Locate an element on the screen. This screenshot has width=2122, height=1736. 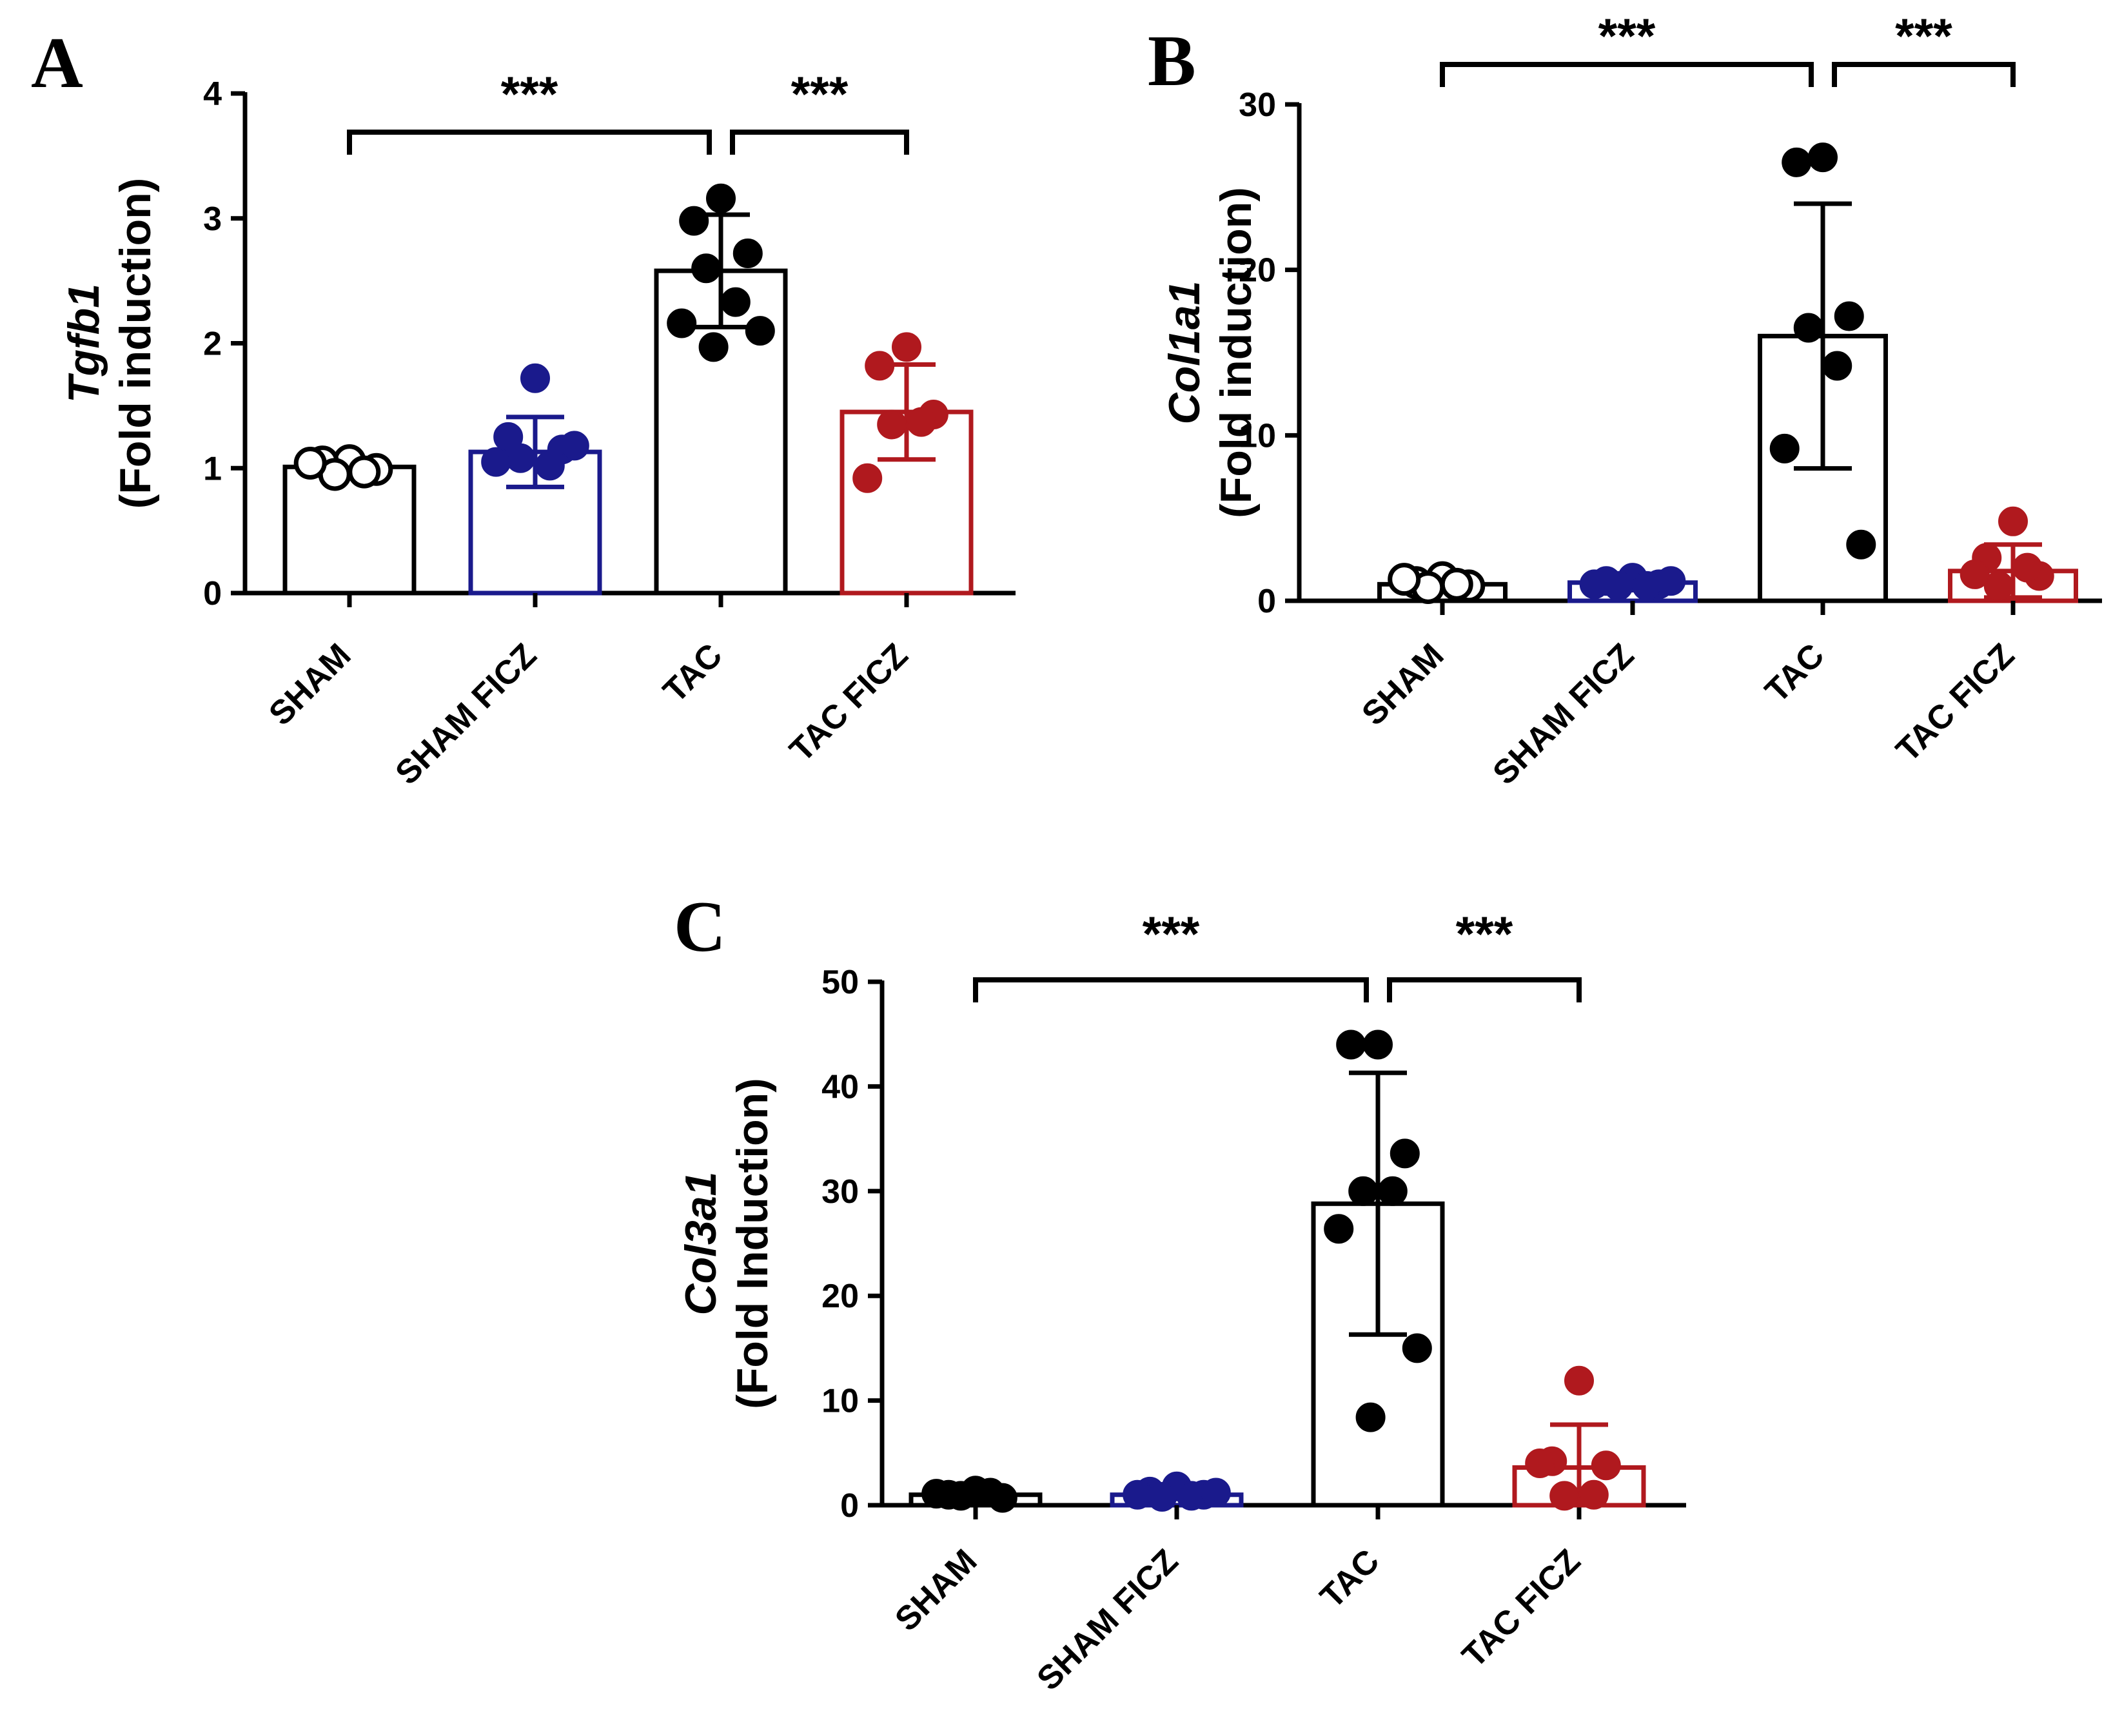
panel-letter: C is located at coordinates (700, 927).